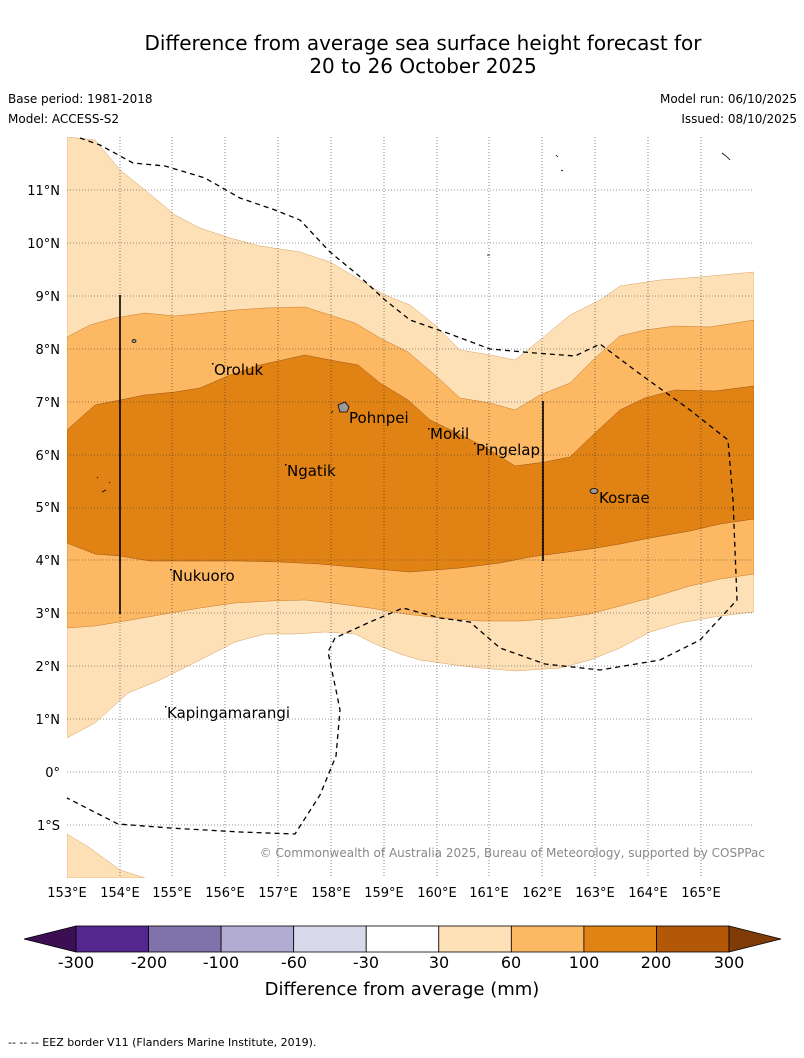 This screenshot has width=804, height=1058. What do you see at coordinates (557, 156) in the screenshot?
I see `islet-north-a` at bounding box center [557, 156].